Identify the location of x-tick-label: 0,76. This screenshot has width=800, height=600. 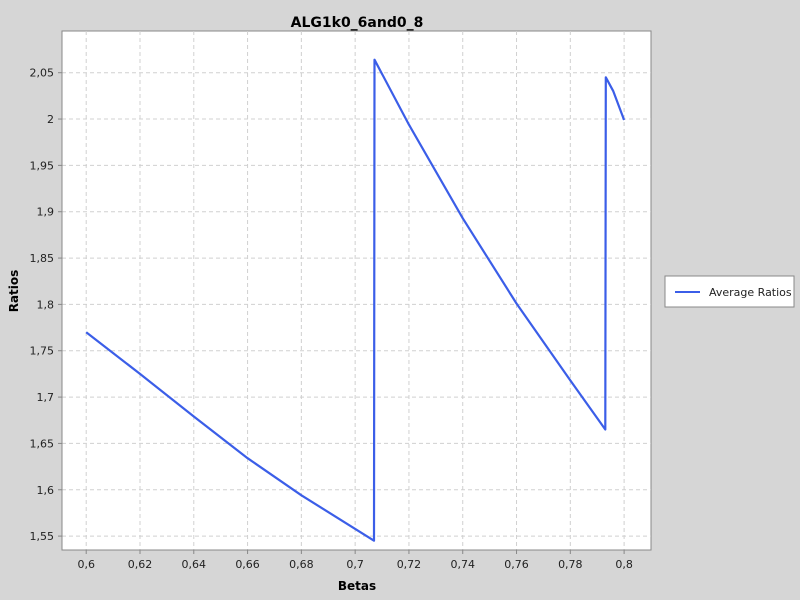
(516, 564).